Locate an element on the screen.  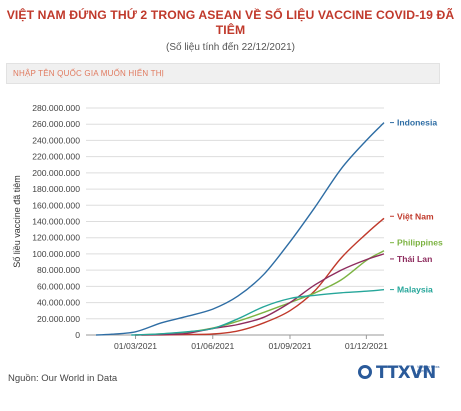
series-line-thai-lan is located at coordinates (259, 294).